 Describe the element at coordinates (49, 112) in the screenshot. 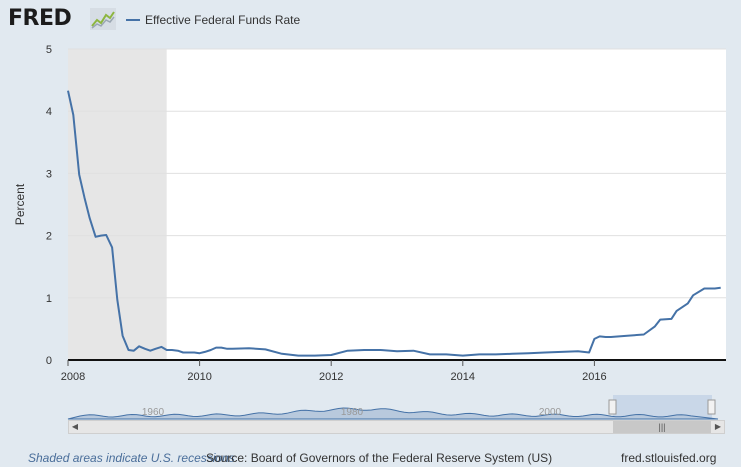

I see `y-tick-label: 4` at that location.